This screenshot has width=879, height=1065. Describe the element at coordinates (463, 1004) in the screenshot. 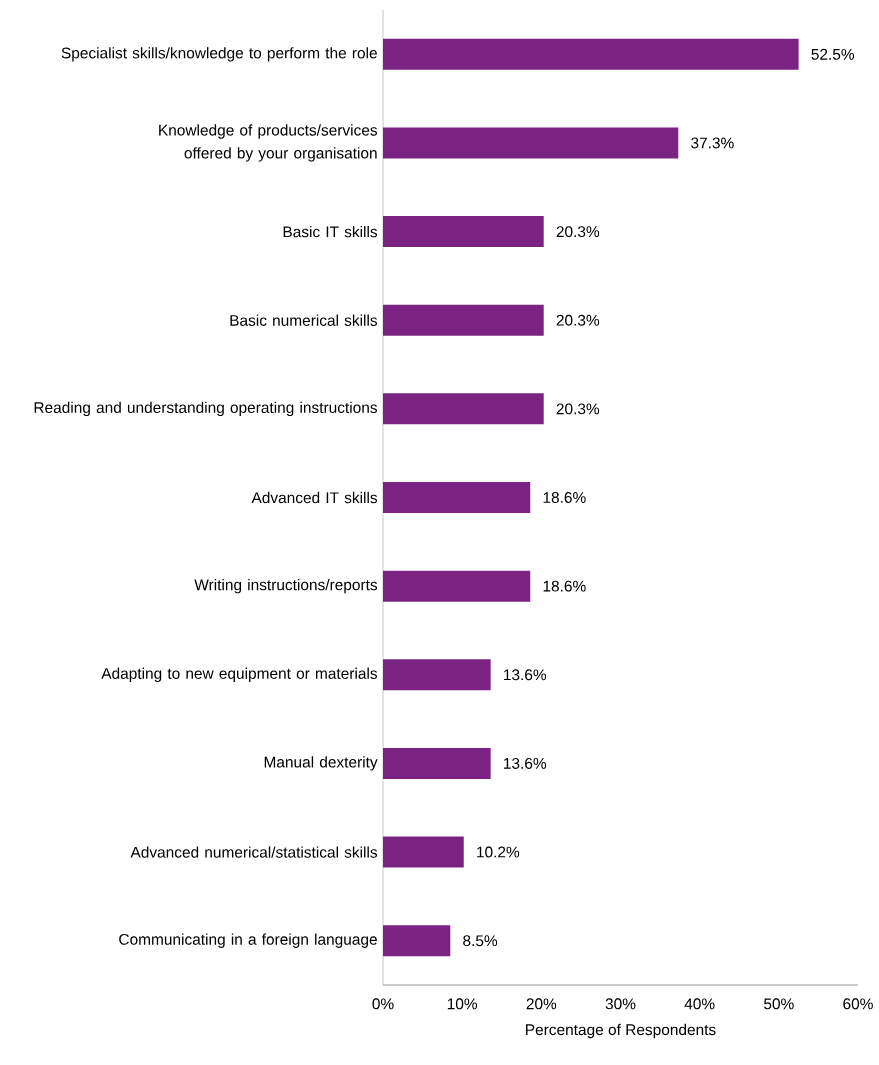

I see `x-tick-label: 10%` at that location.